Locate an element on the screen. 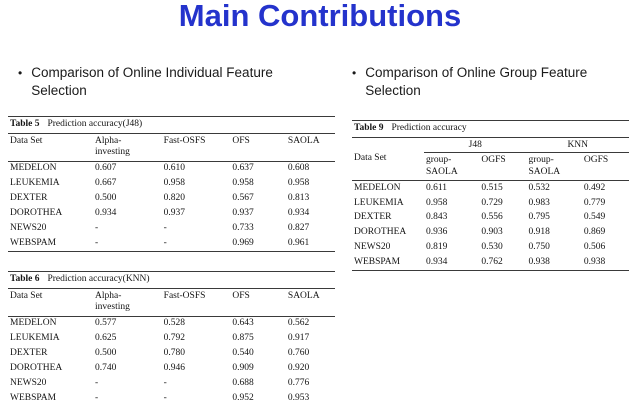 This screenshot has height=404, width=640. table5-label: Table 5 is located at coordinates (25, 124).